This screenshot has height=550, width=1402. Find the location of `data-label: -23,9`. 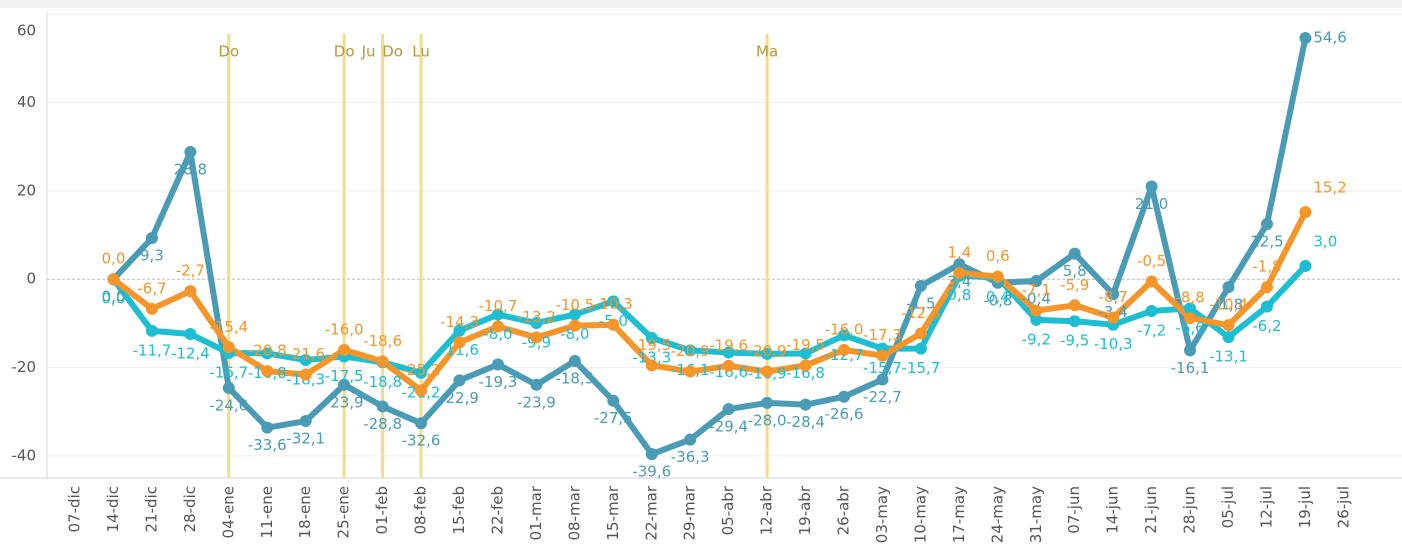

data-label: -23,9 is located at coordinates (536, 402).